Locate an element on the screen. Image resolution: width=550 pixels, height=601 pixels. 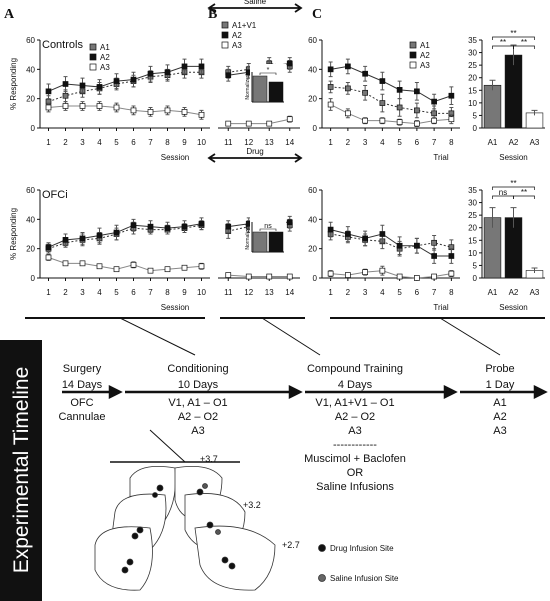
stage-name: Probe is located at coordinates (499, 369).